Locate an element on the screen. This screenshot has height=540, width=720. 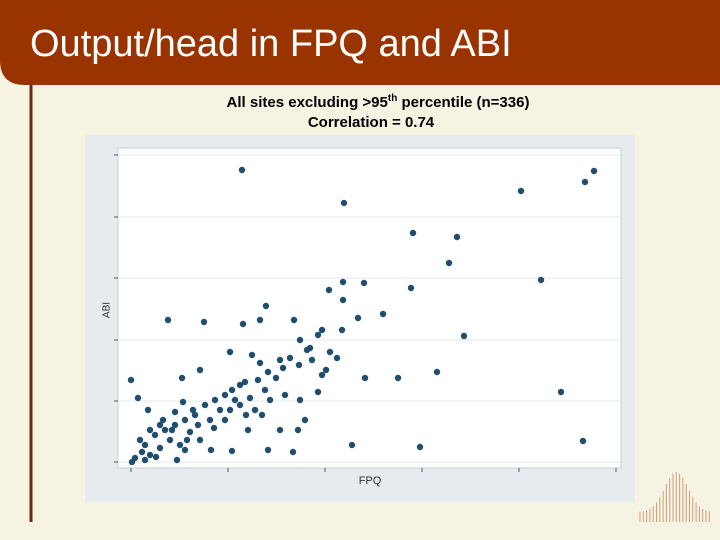
slide-title: Output/head in FPQ and ABI is located at coordinates (271, 44).